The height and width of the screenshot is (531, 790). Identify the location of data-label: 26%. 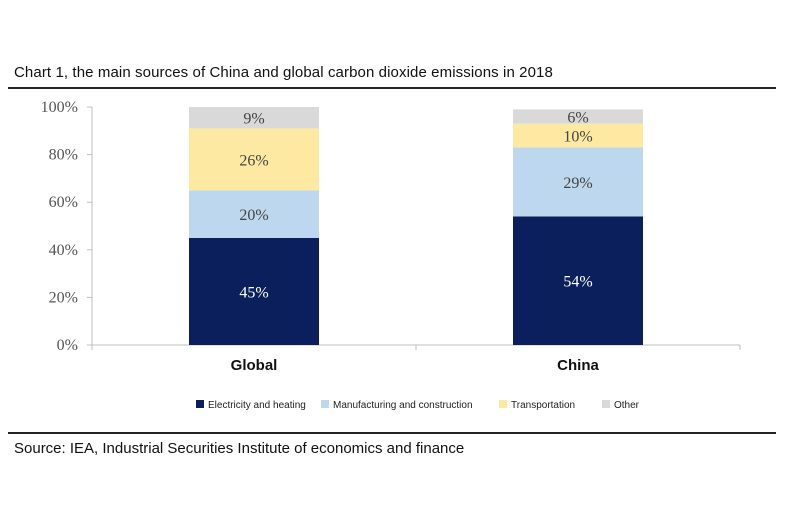
(253, 160).